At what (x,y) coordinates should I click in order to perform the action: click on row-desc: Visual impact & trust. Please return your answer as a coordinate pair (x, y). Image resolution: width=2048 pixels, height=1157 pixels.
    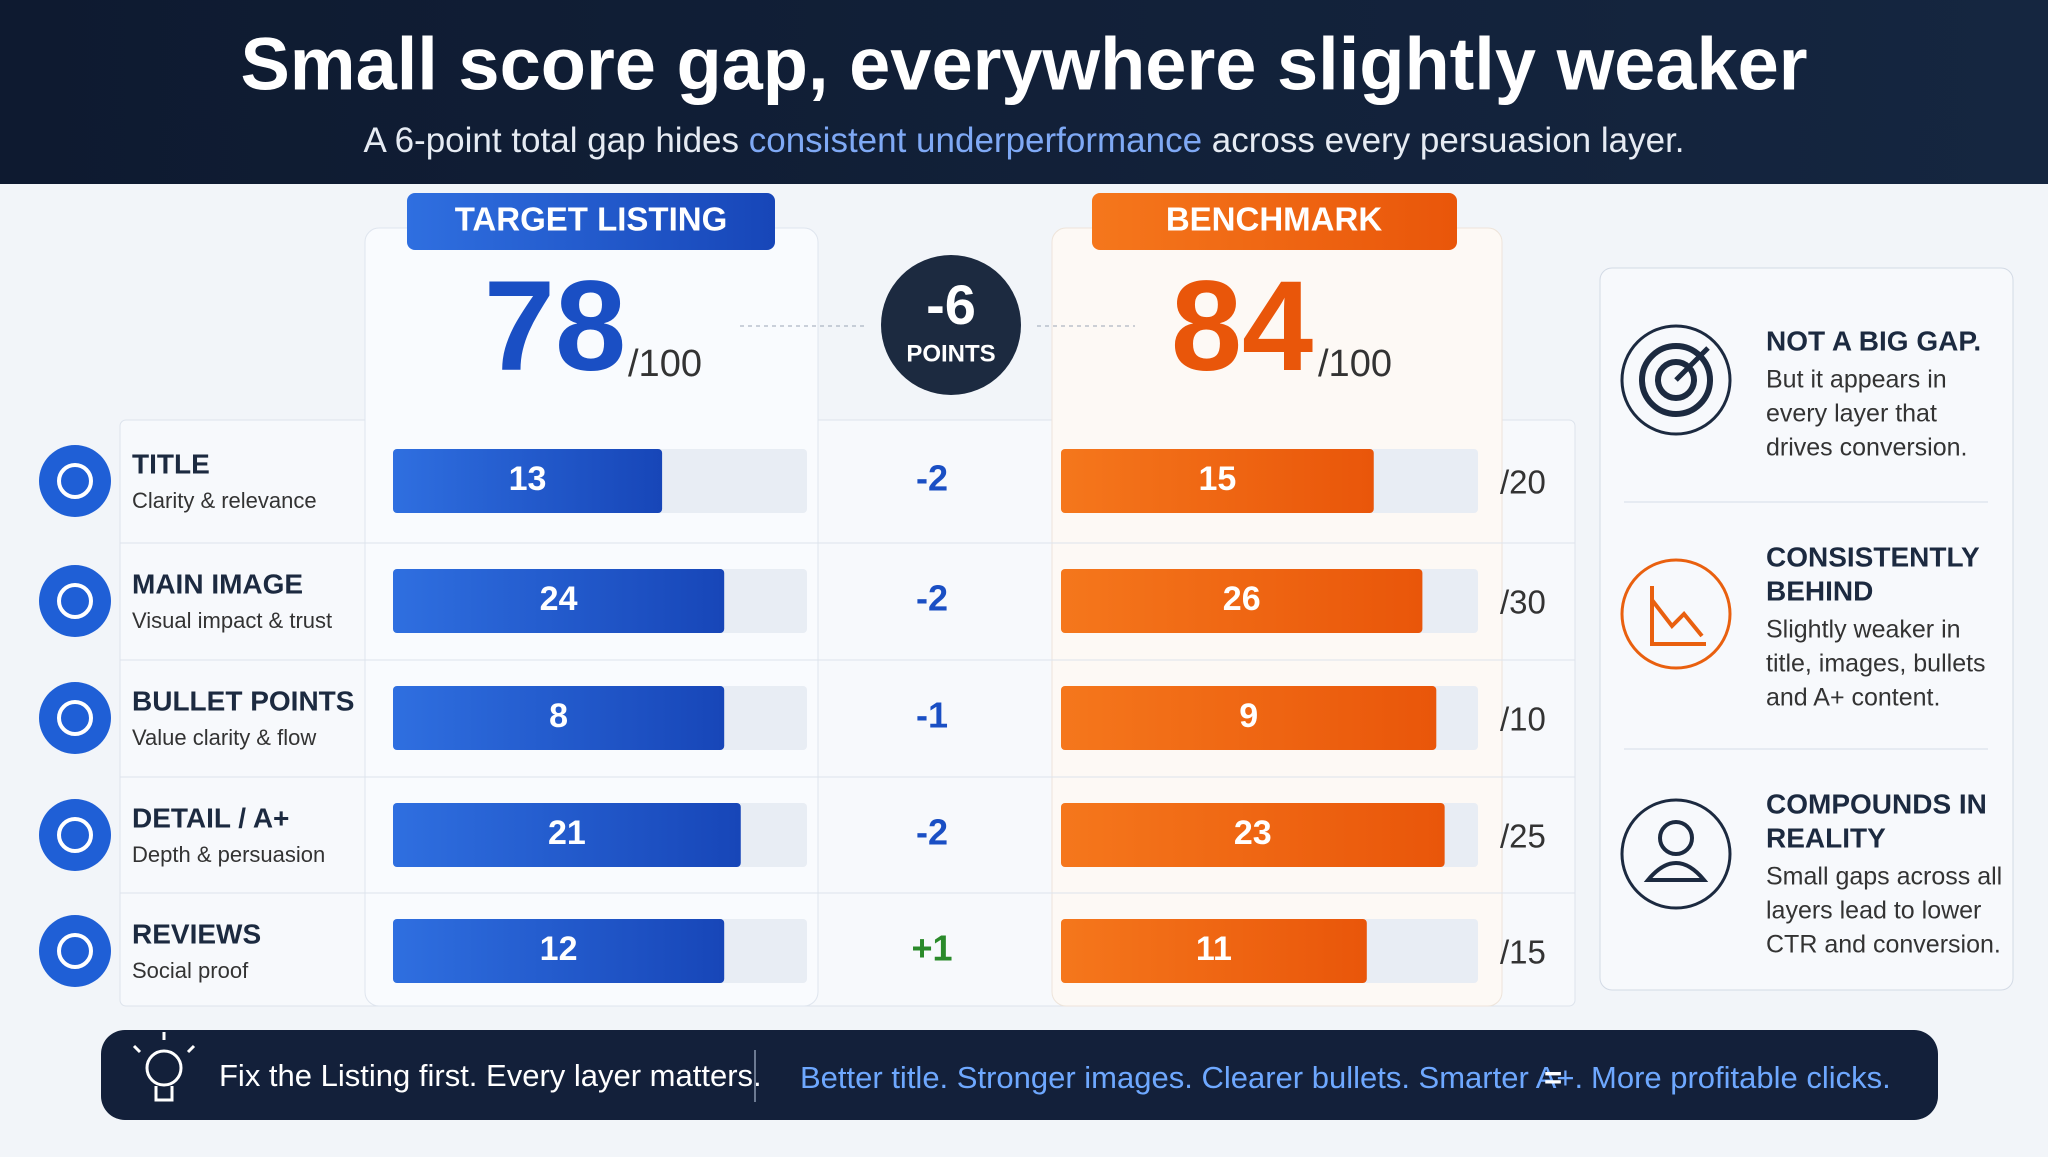
    Looking at the image, I should click on (232, 620).